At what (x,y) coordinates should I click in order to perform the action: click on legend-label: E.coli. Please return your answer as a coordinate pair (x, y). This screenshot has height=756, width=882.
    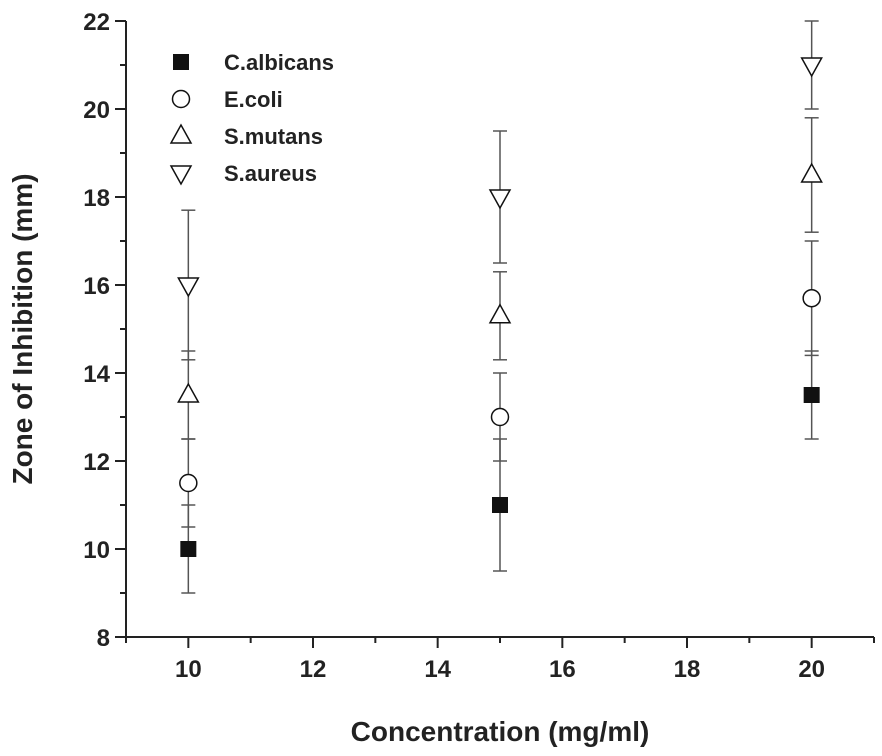
    Looking at the image, I should click on (253, 99).